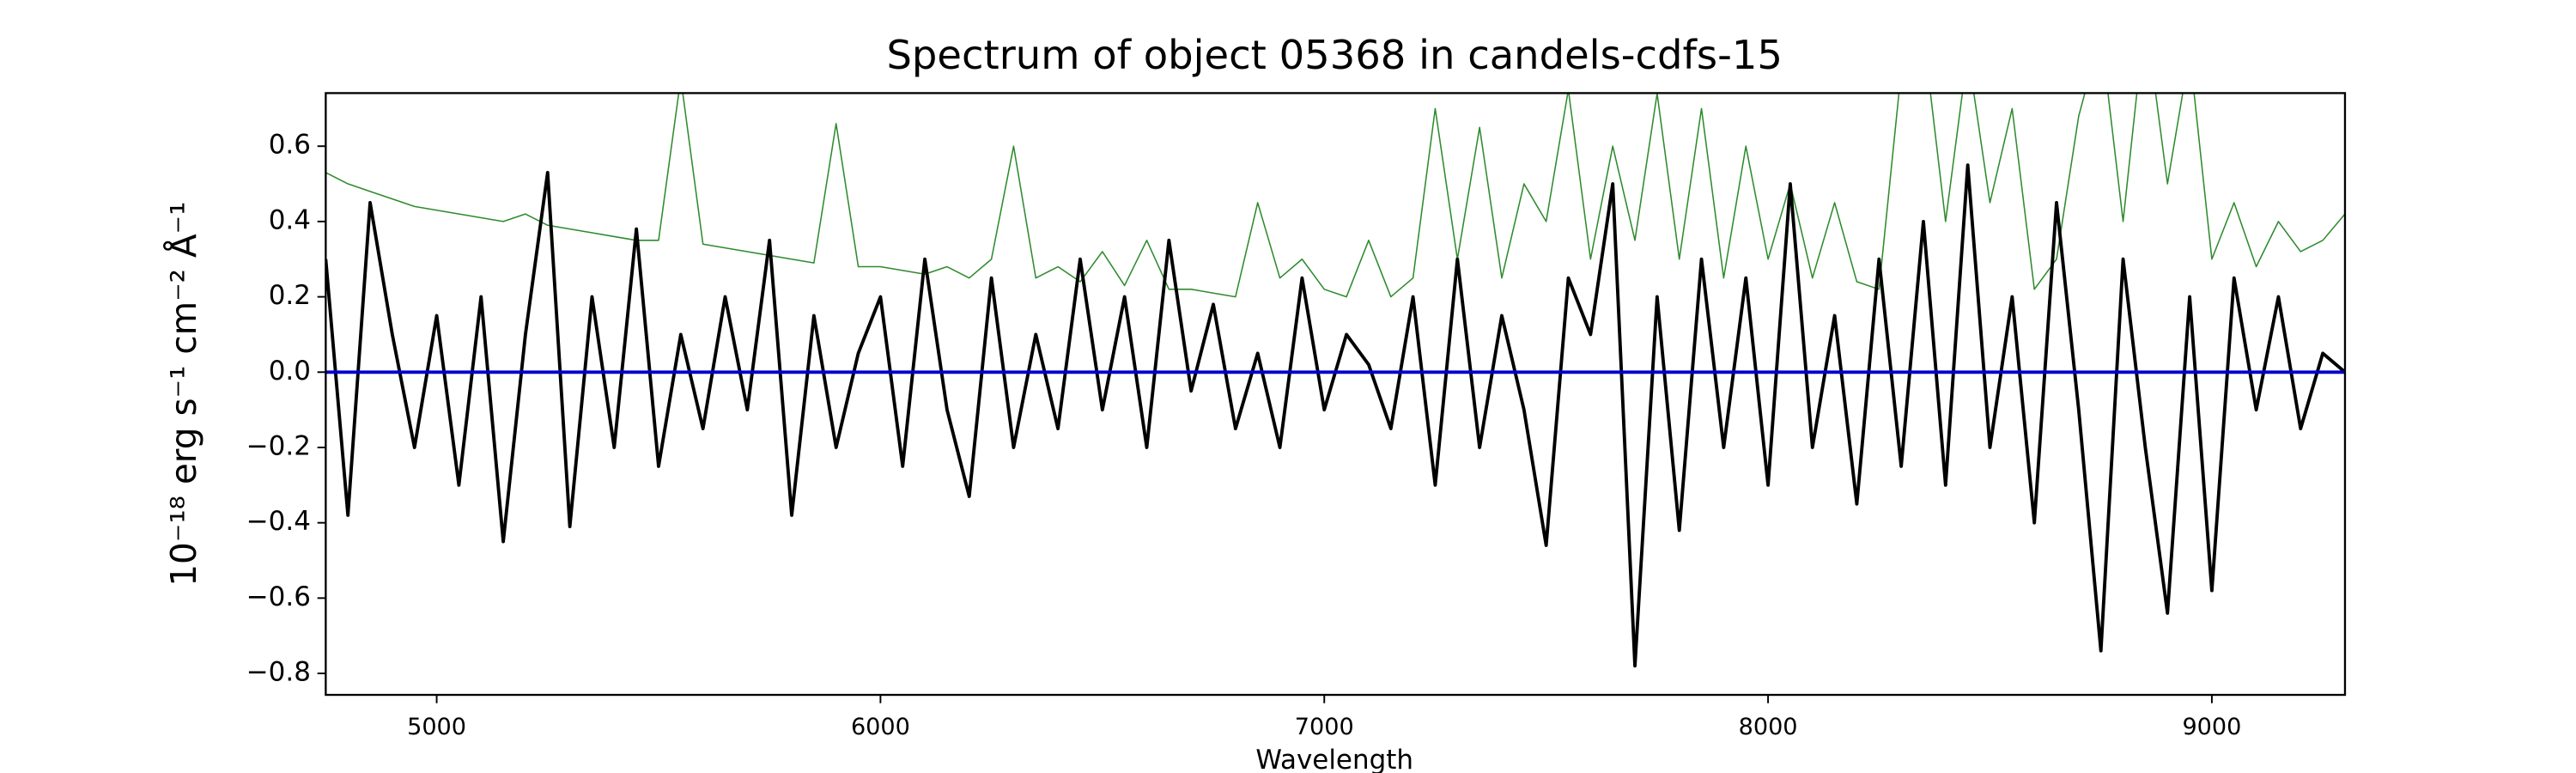  Describe the element at coordinates (1334, 759) in the screenshot. I see `x-axis-label: Wavelength` at that location.